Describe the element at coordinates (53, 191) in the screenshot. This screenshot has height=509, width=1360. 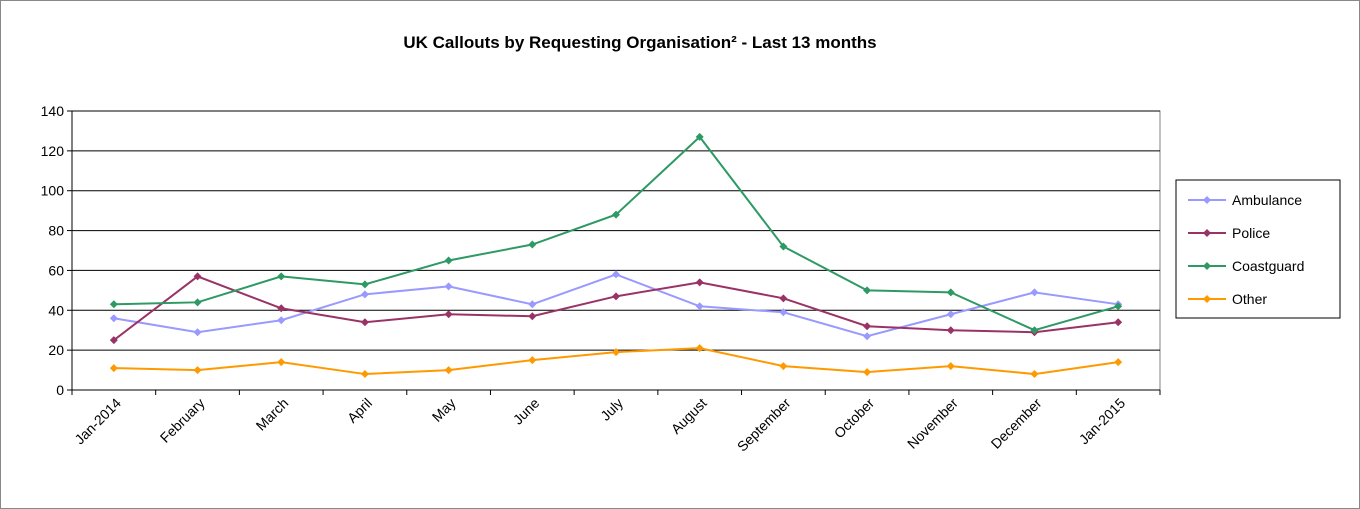
I see `y-tick-label: 100` at that location.